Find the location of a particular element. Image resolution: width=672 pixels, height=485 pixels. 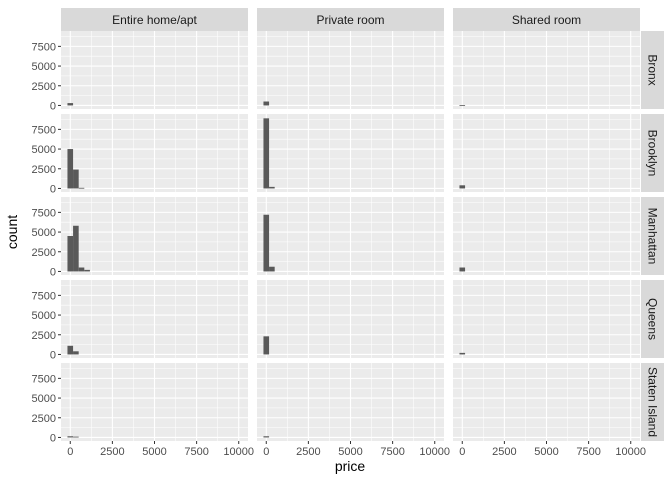

y-axis-title: count is located at coordinates (12, 232).